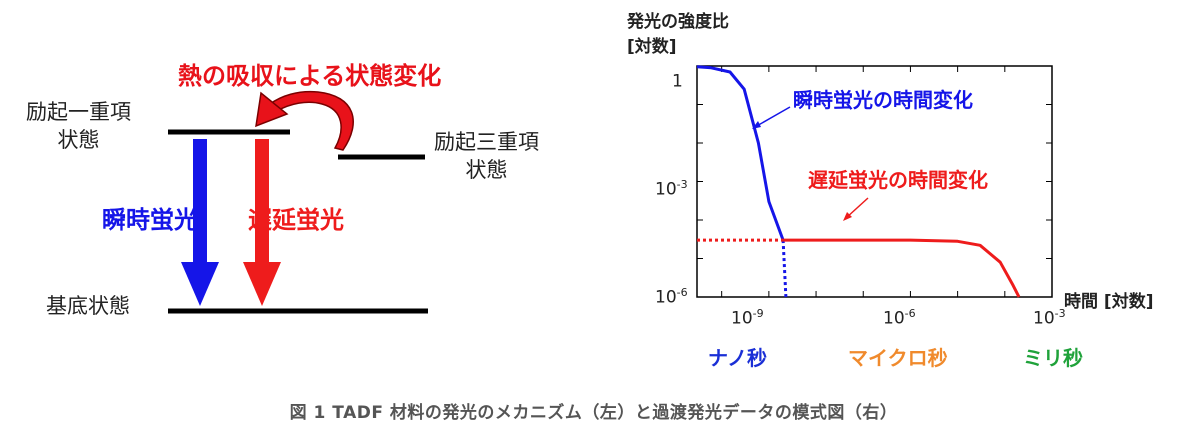 This screenshot has height=436, width=1187. I want to click on prompt-annotation-leader, so click(771, 117).